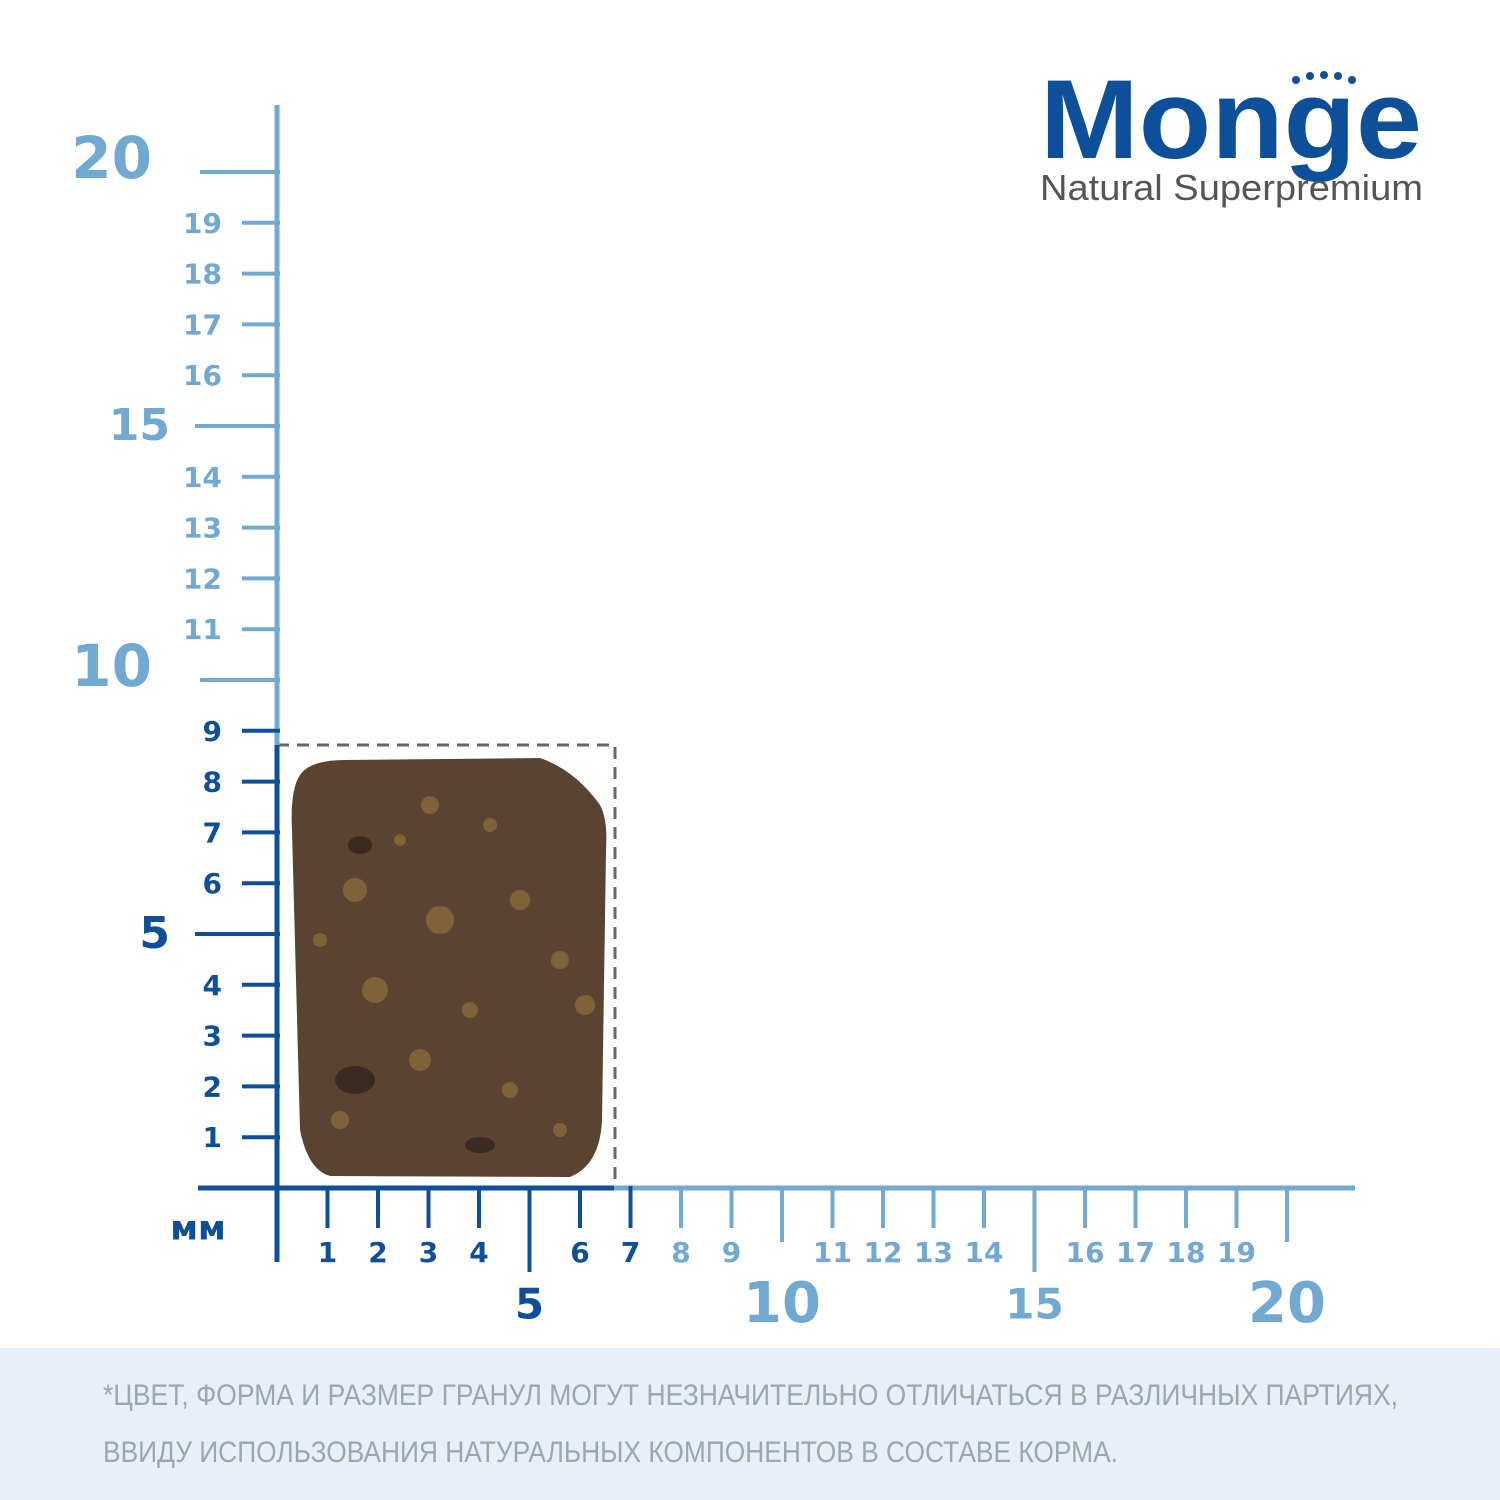 The width and height of the screenshot is (1500, 1500). What do you see at coordinates (212, 782) in the screenshot?
I see `y-tick-label: 8` at bounding box center [212, 782].